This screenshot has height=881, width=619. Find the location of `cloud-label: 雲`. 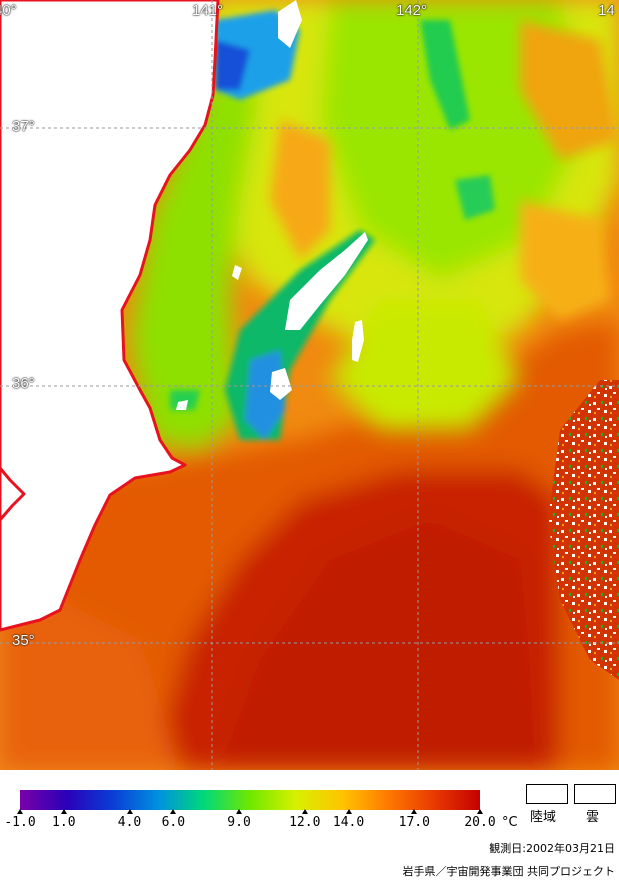

cloud-label: 雲 is located at coordinates (593, 817).